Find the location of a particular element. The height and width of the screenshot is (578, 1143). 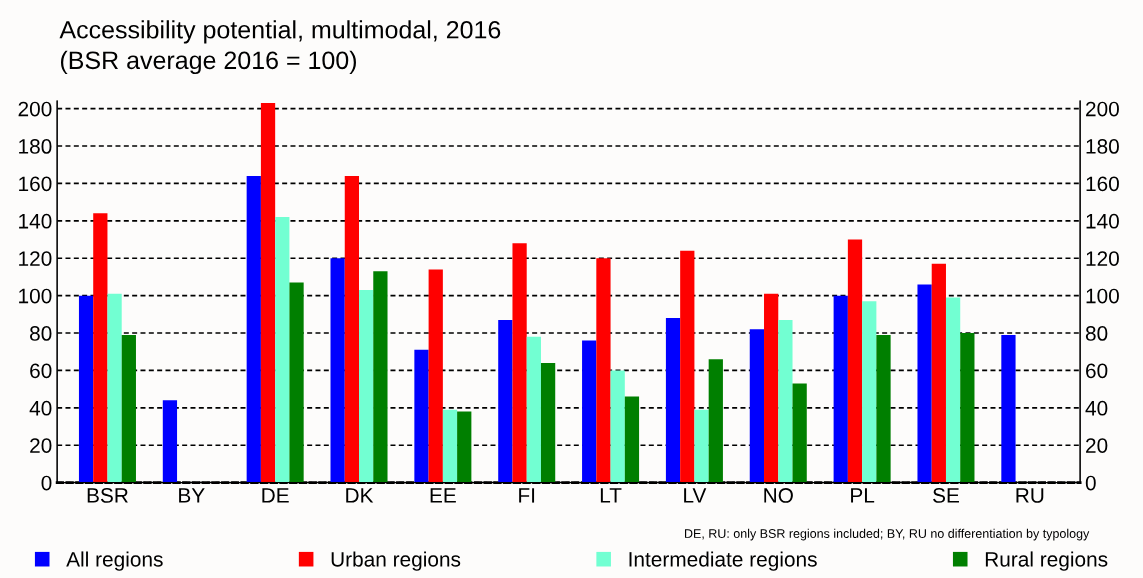

y2-tick-label: 140 is located at coordinates (1102, 221).